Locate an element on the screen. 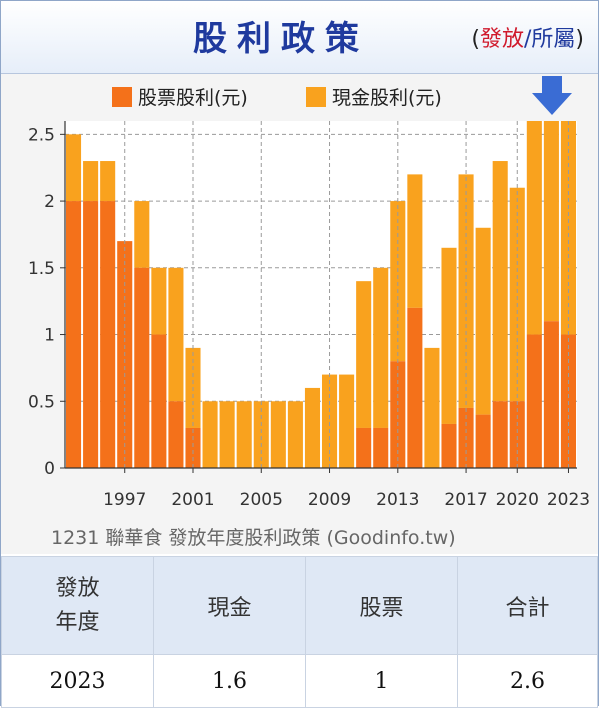 The width and height of the screenshot is (599, 708). paren-close: ) is located at coordinates (579, 39).